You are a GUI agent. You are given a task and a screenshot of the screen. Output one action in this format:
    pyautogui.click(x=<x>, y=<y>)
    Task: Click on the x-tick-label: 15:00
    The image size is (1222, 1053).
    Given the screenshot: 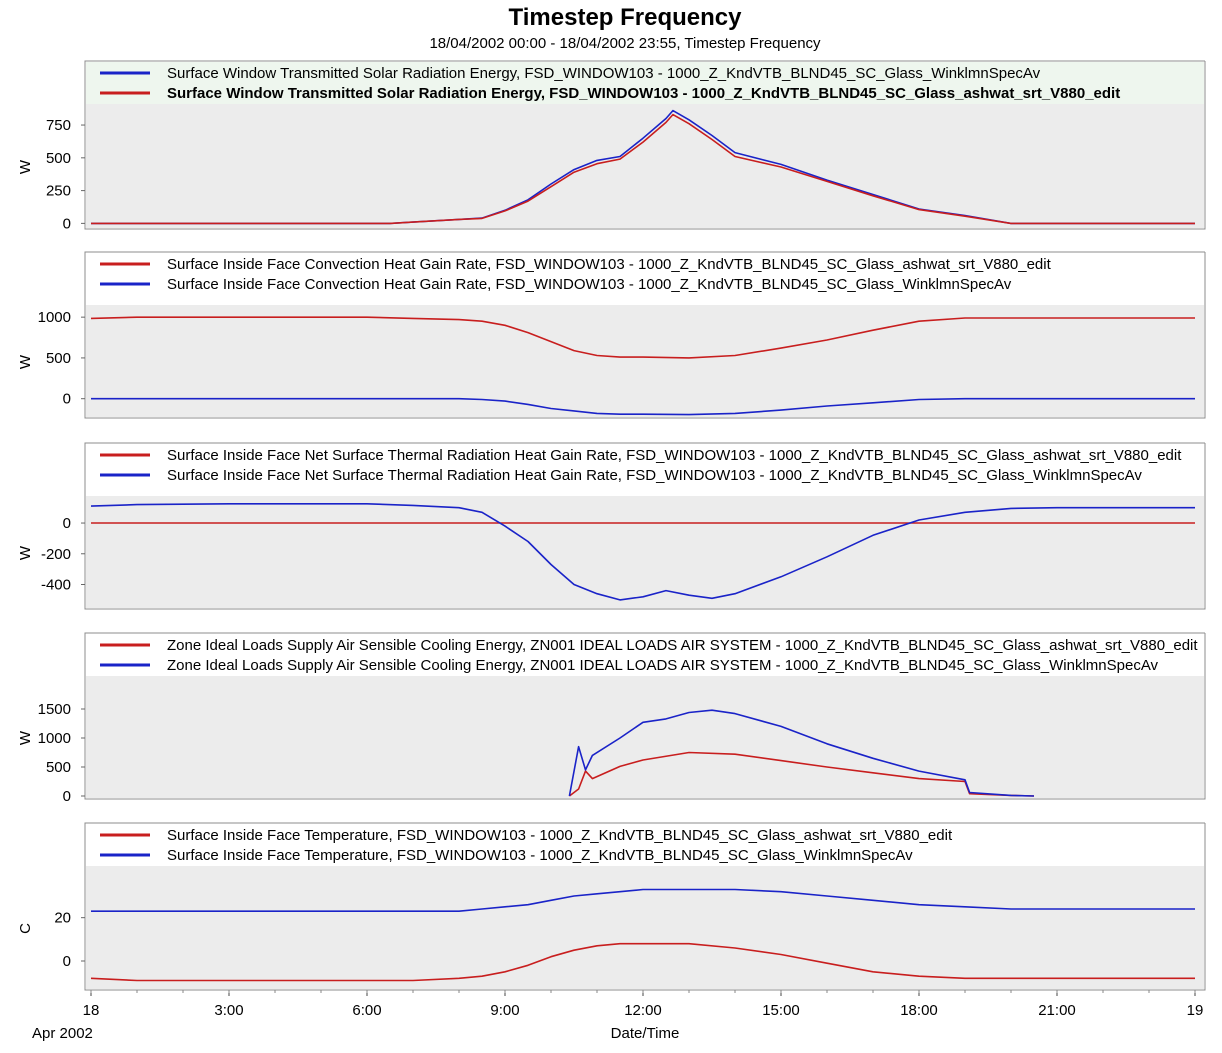 What is the action you would take?
    pyautogui.click(x=781, y=1010)
    